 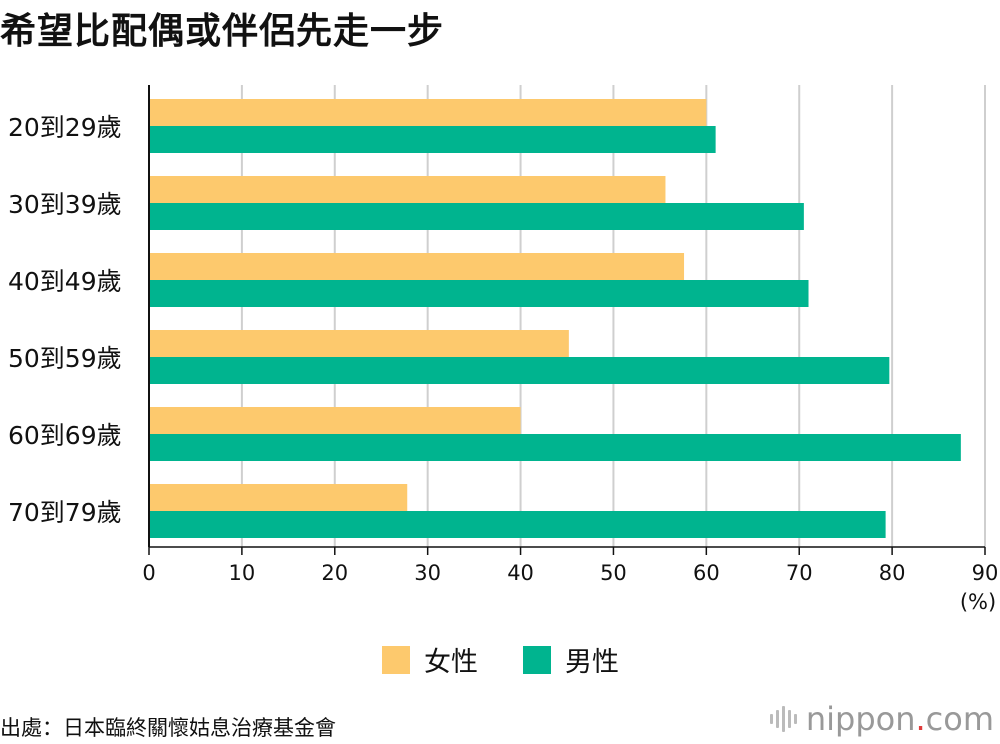 What do you see at coordinates (500, 660) in the screenshot?
I see `legend: 女性 男性` at bounding box center [500, 660].